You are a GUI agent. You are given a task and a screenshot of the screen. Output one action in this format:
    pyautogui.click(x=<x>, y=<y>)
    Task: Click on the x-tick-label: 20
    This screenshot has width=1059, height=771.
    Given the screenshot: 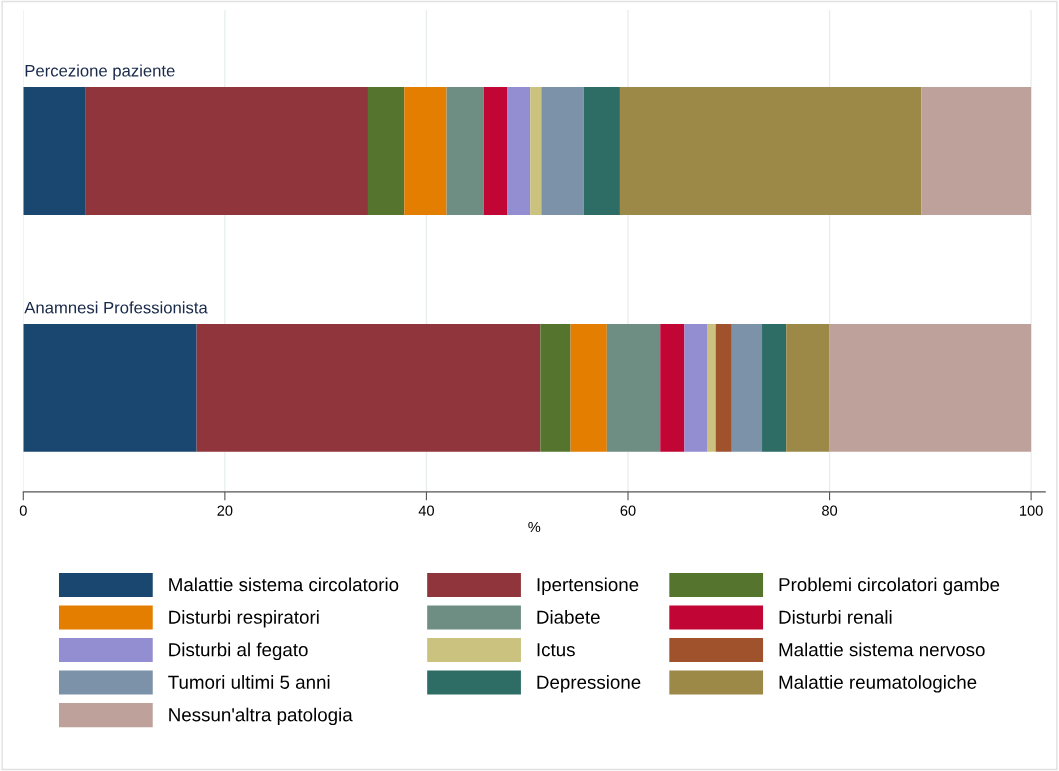 What is the action you would take?
    pyautogui.click(x=225, y=510)
    